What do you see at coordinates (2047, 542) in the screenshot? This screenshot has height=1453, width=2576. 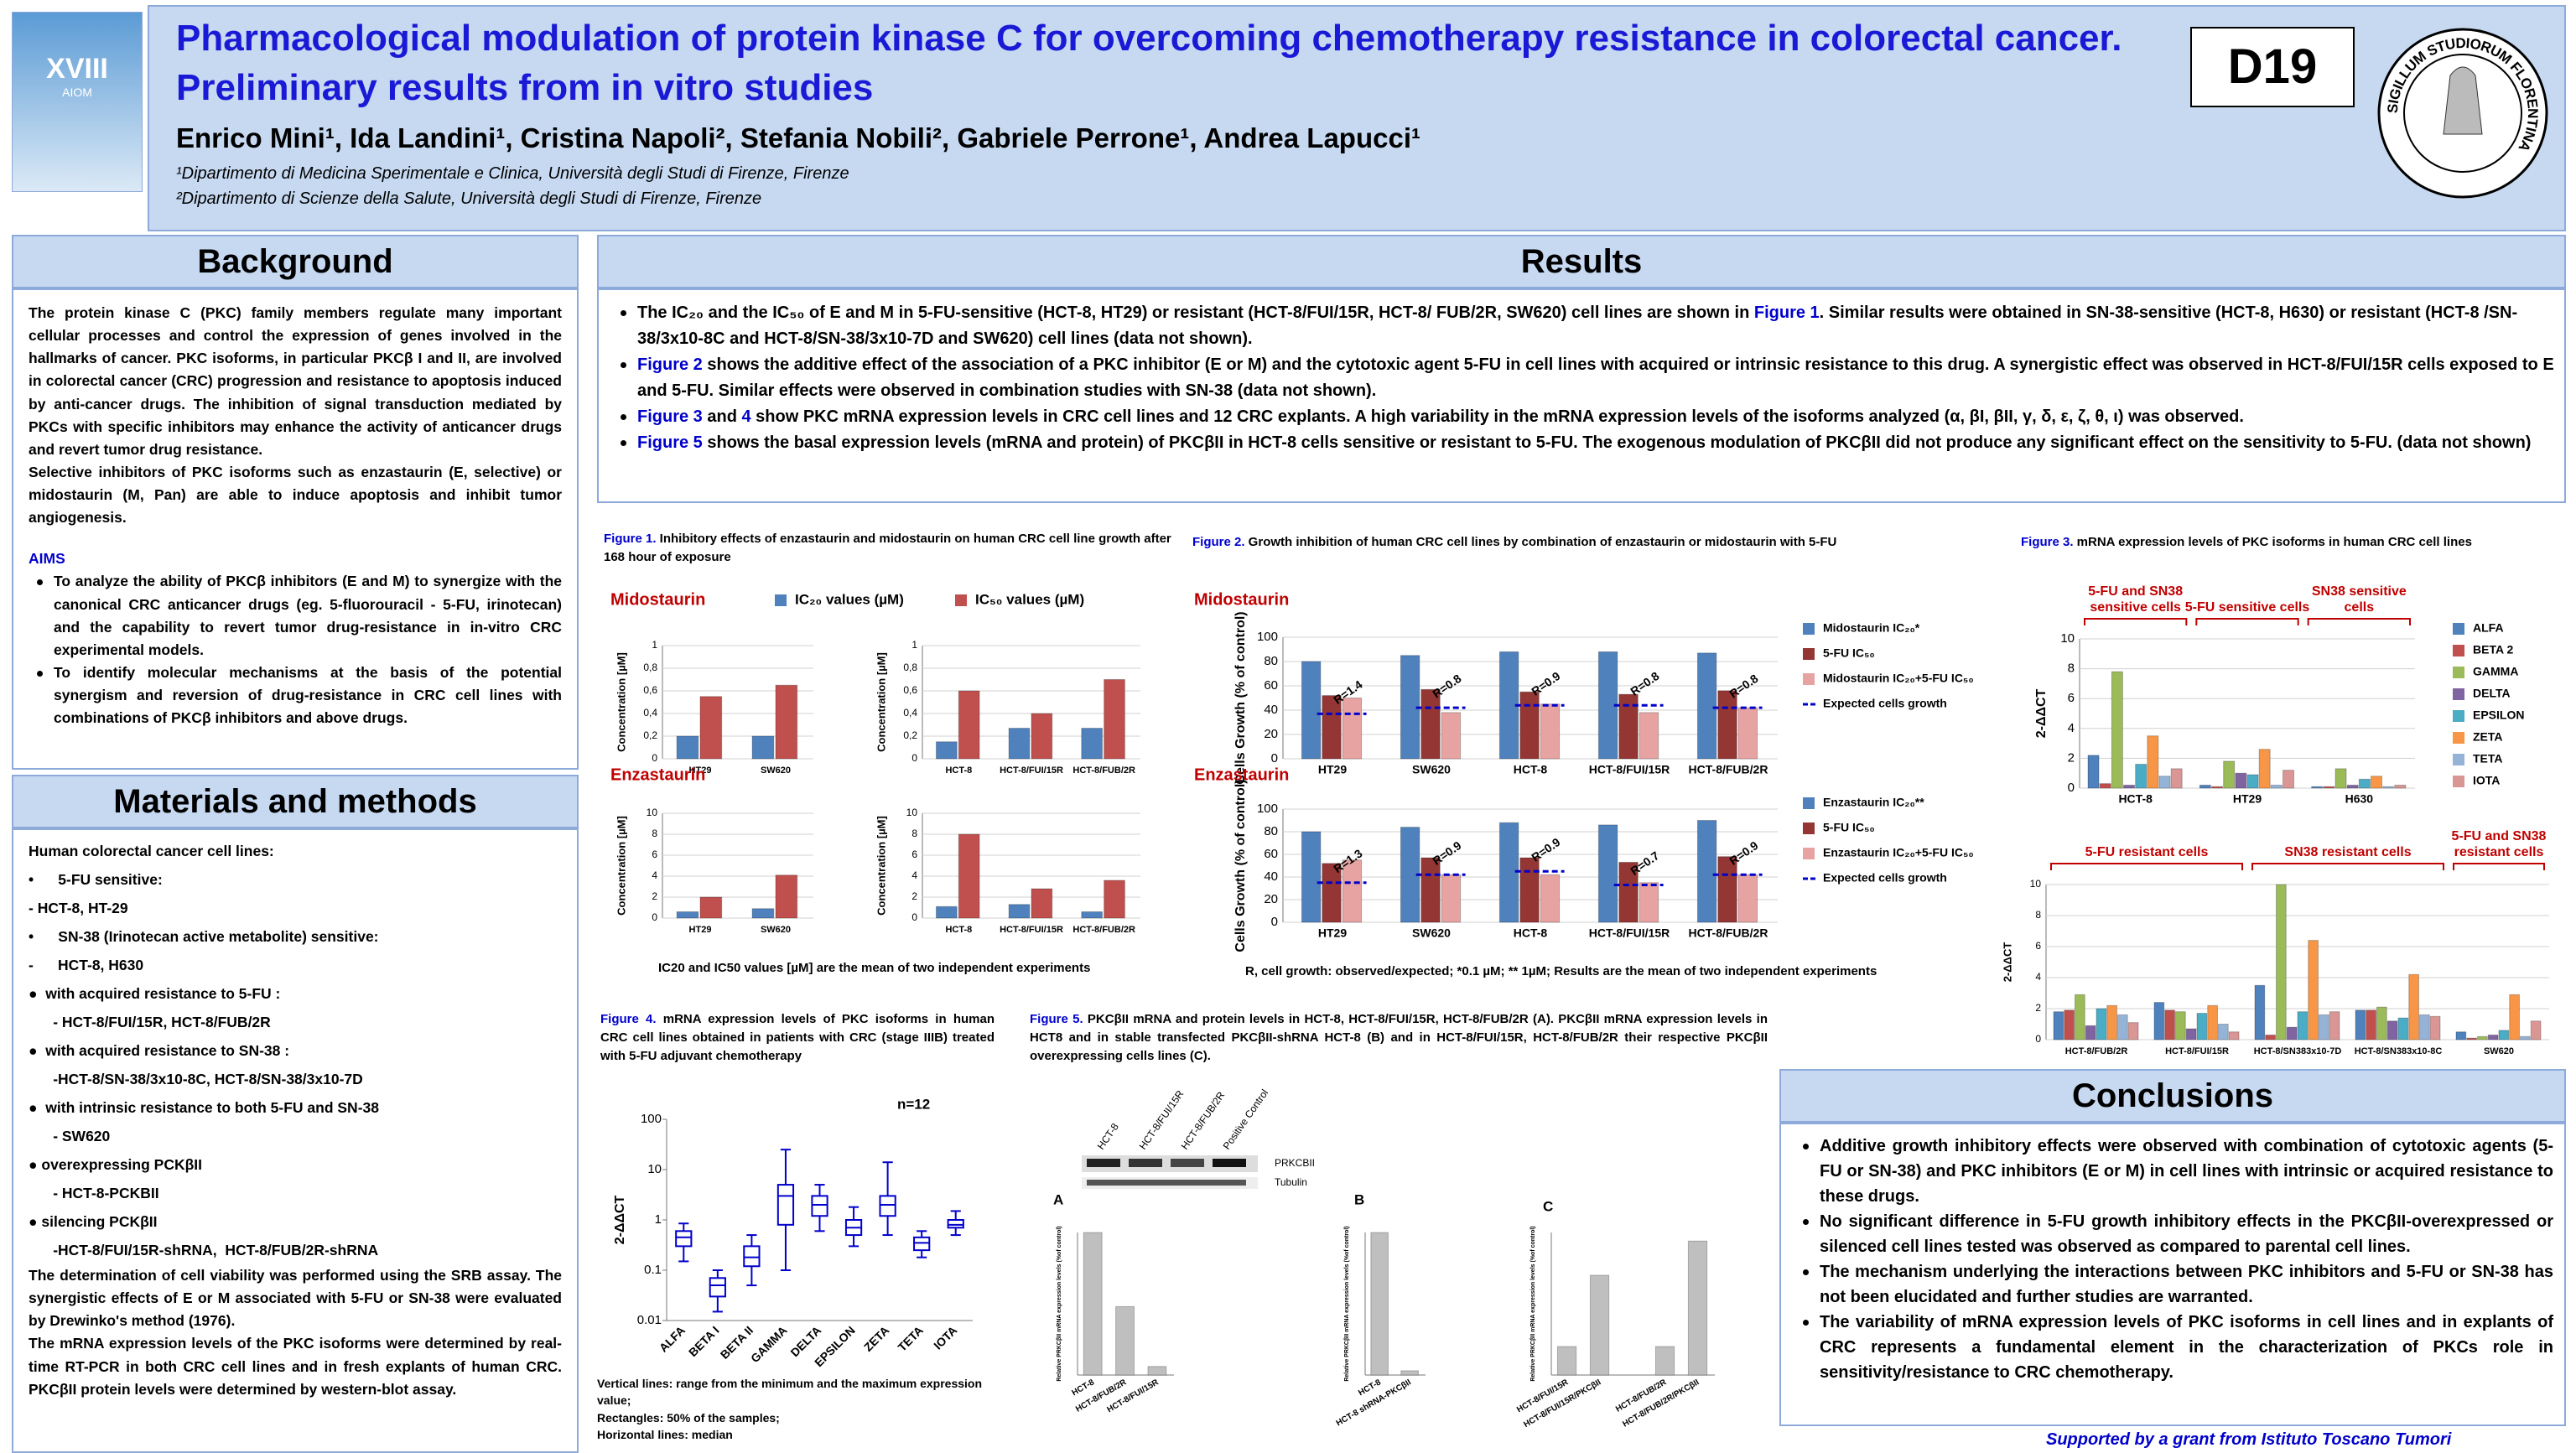 I see `figure-label: Figure 3.` at bounding box center [2047, 542].